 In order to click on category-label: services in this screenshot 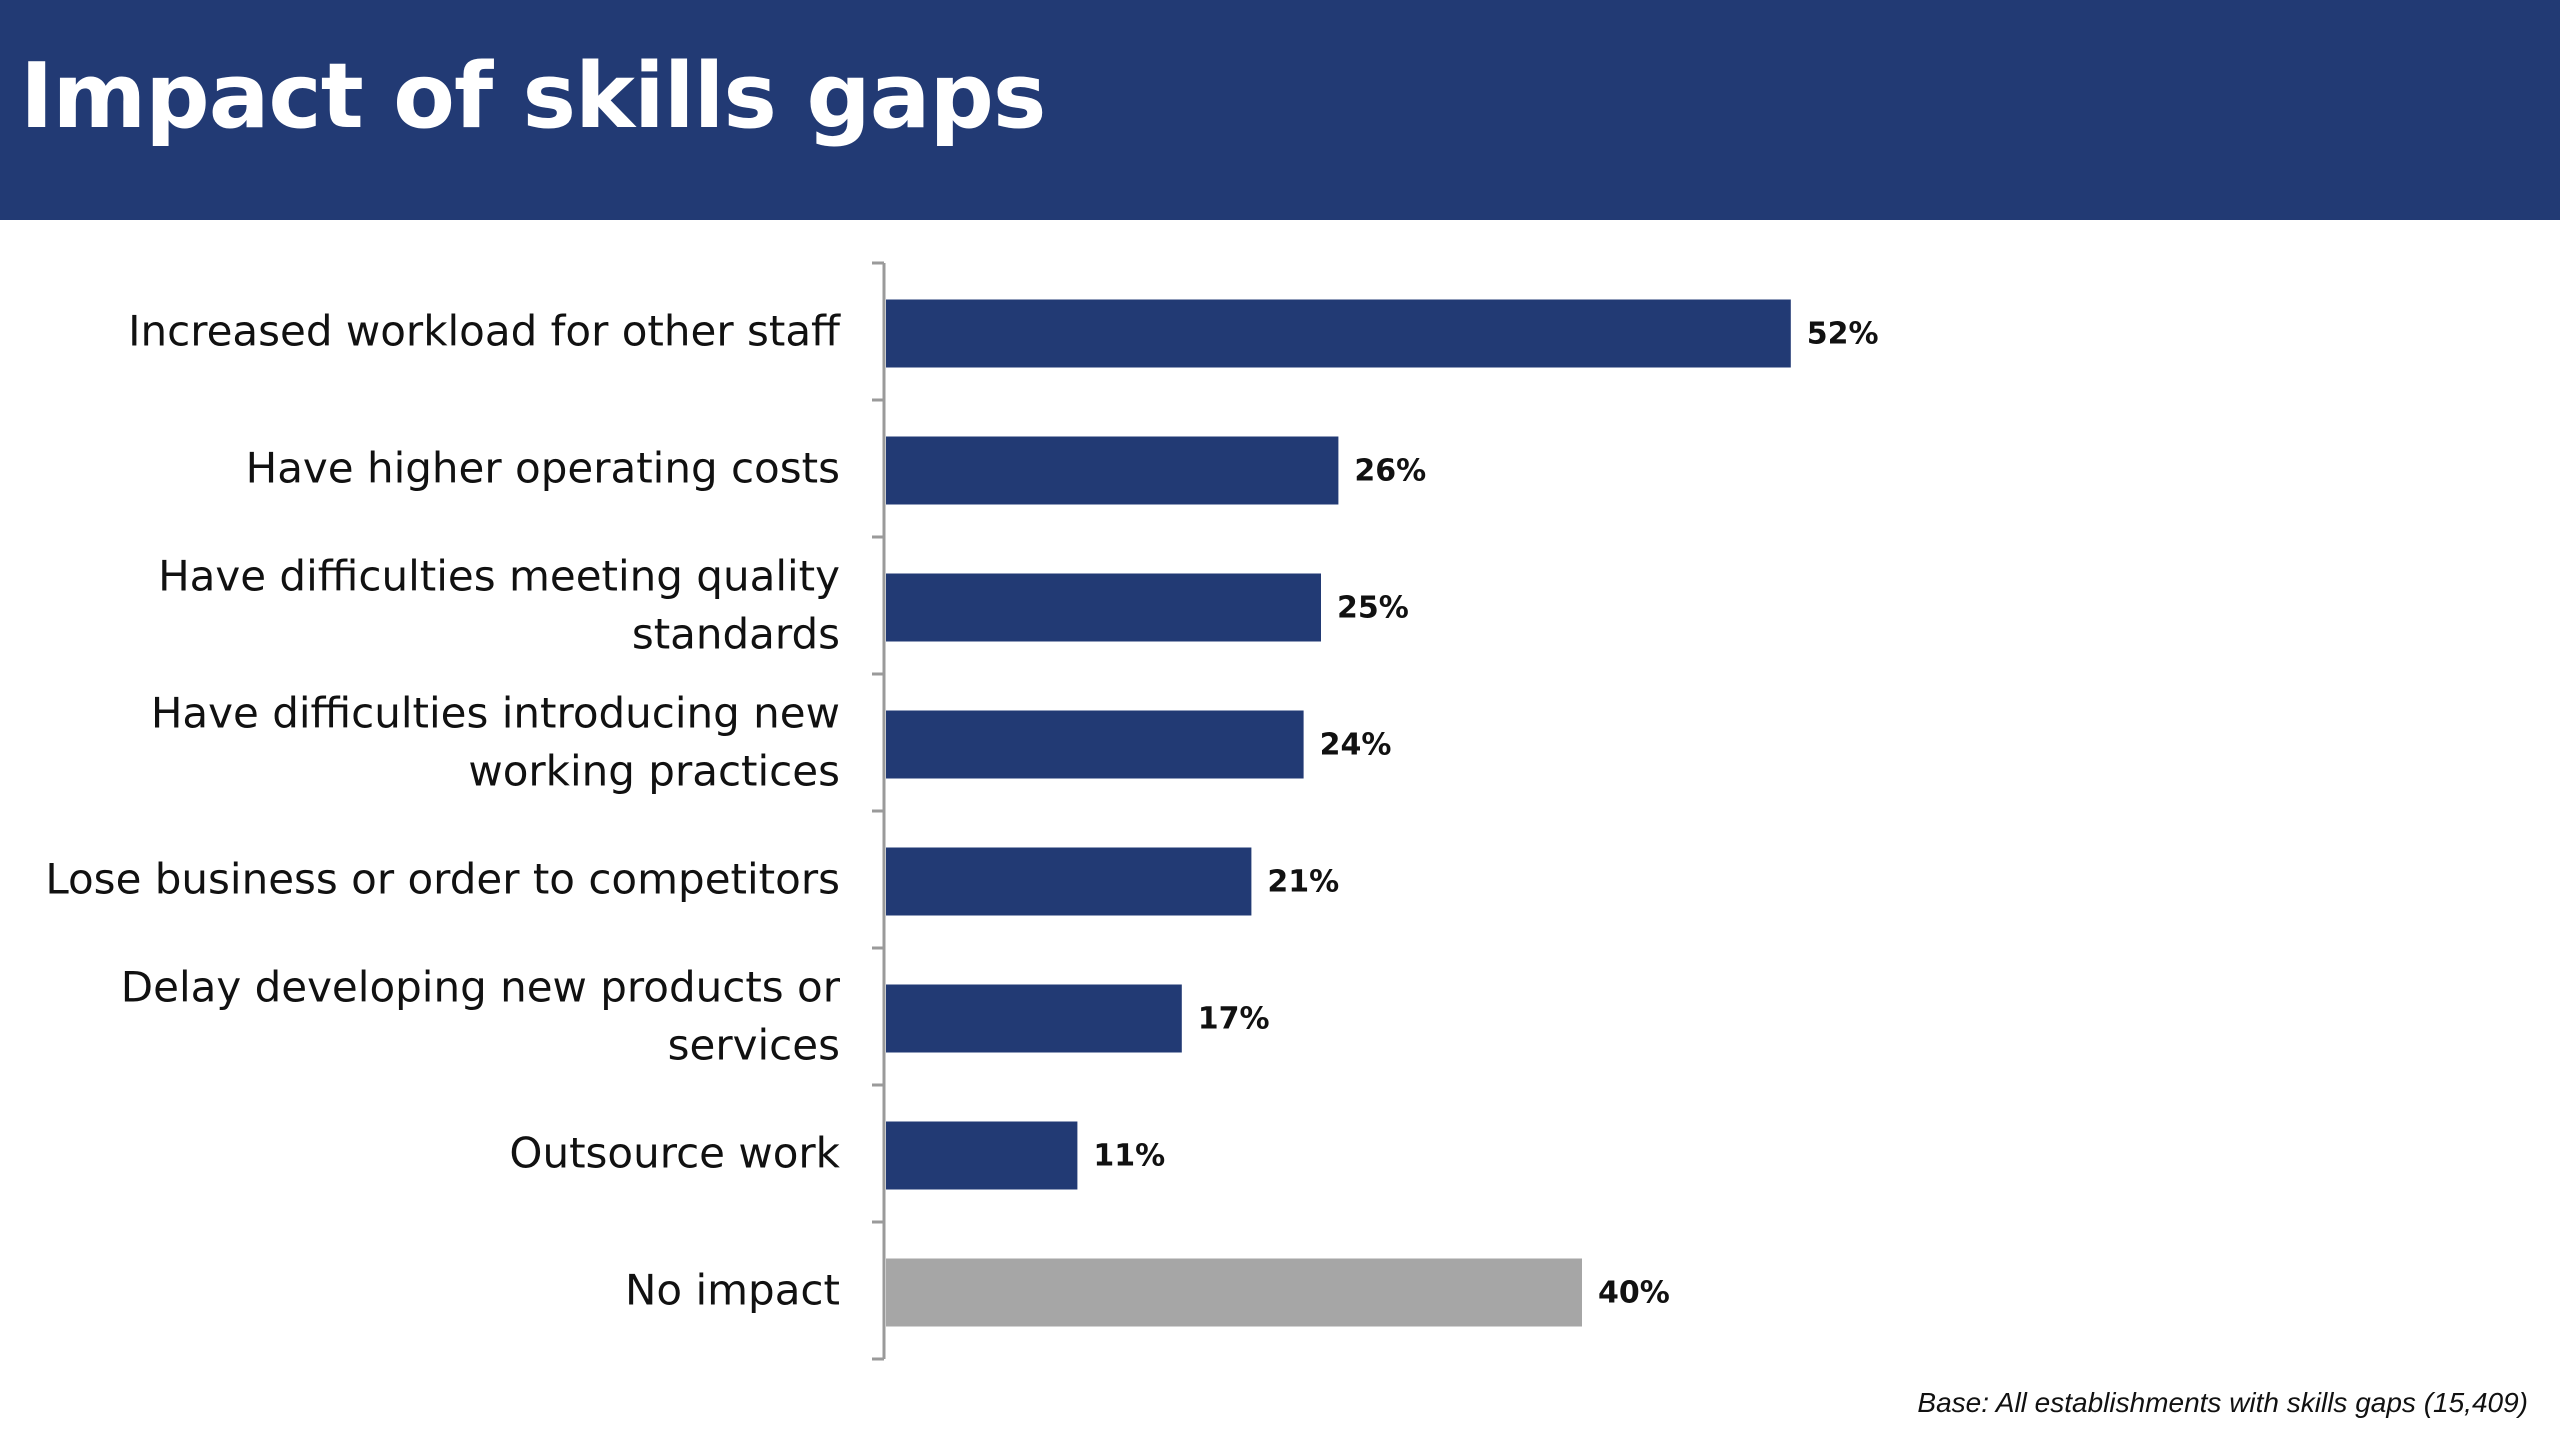, I will do `click(754, 1045)`.